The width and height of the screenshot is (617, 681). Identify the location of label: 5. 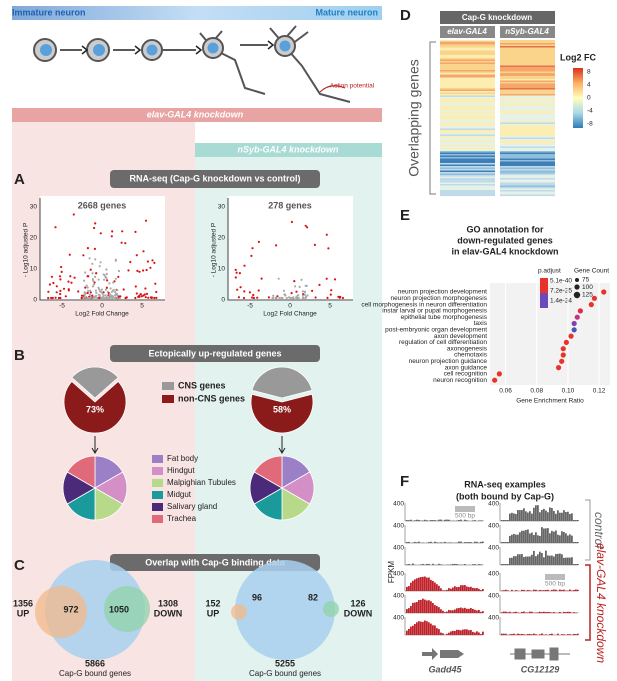
(330, 306).